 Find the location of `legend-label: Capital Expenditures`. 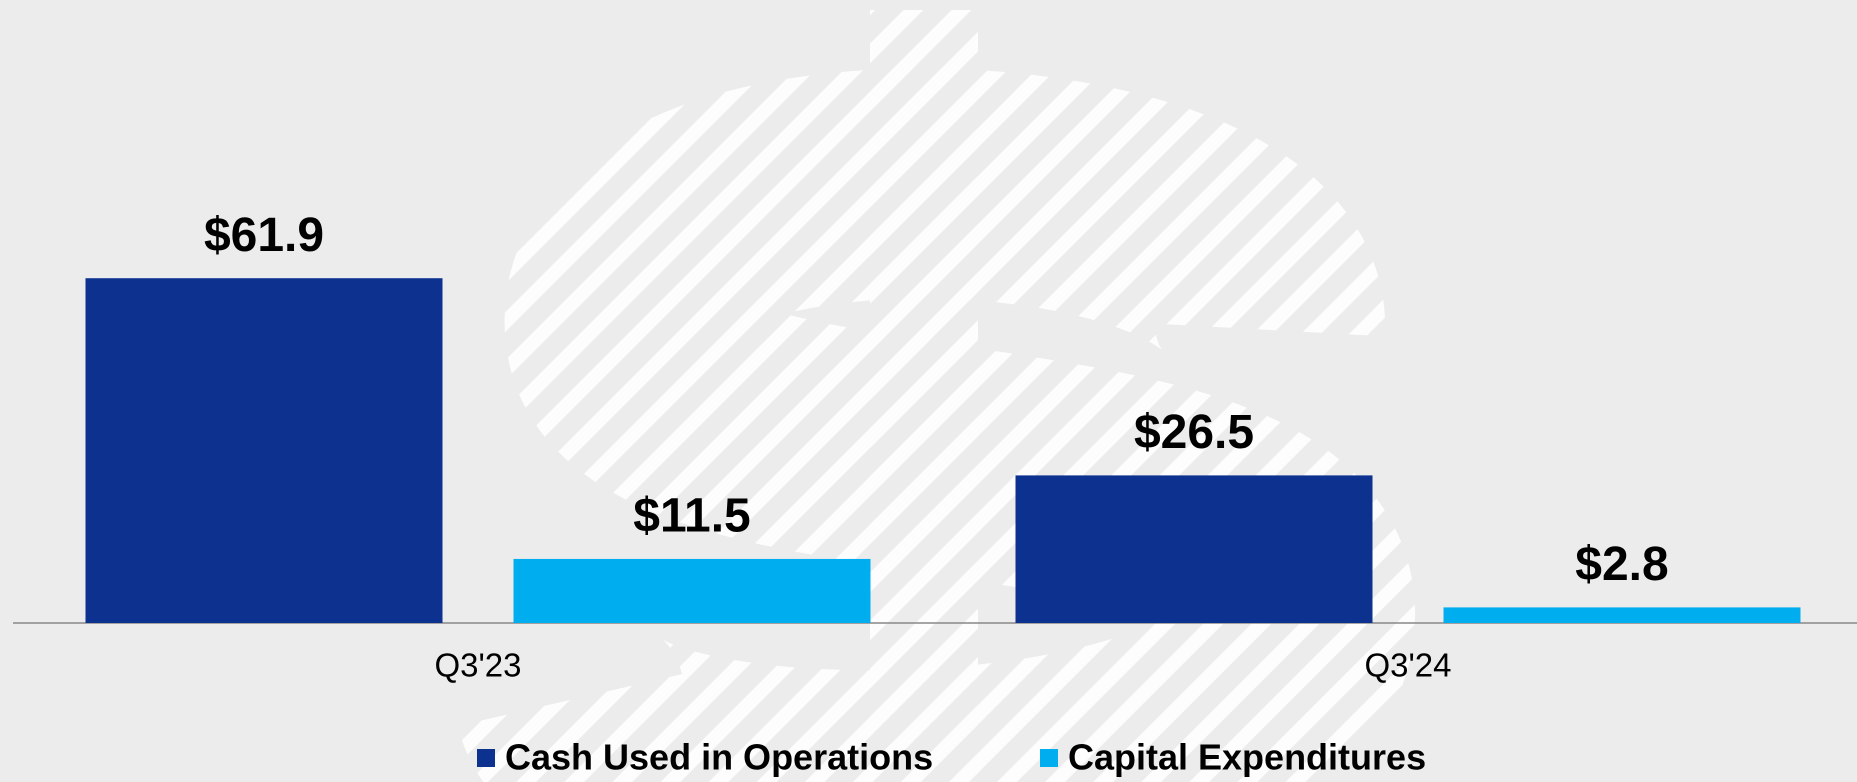

legend-label: Capital Expenditures is located at coordinates (1247, 757).